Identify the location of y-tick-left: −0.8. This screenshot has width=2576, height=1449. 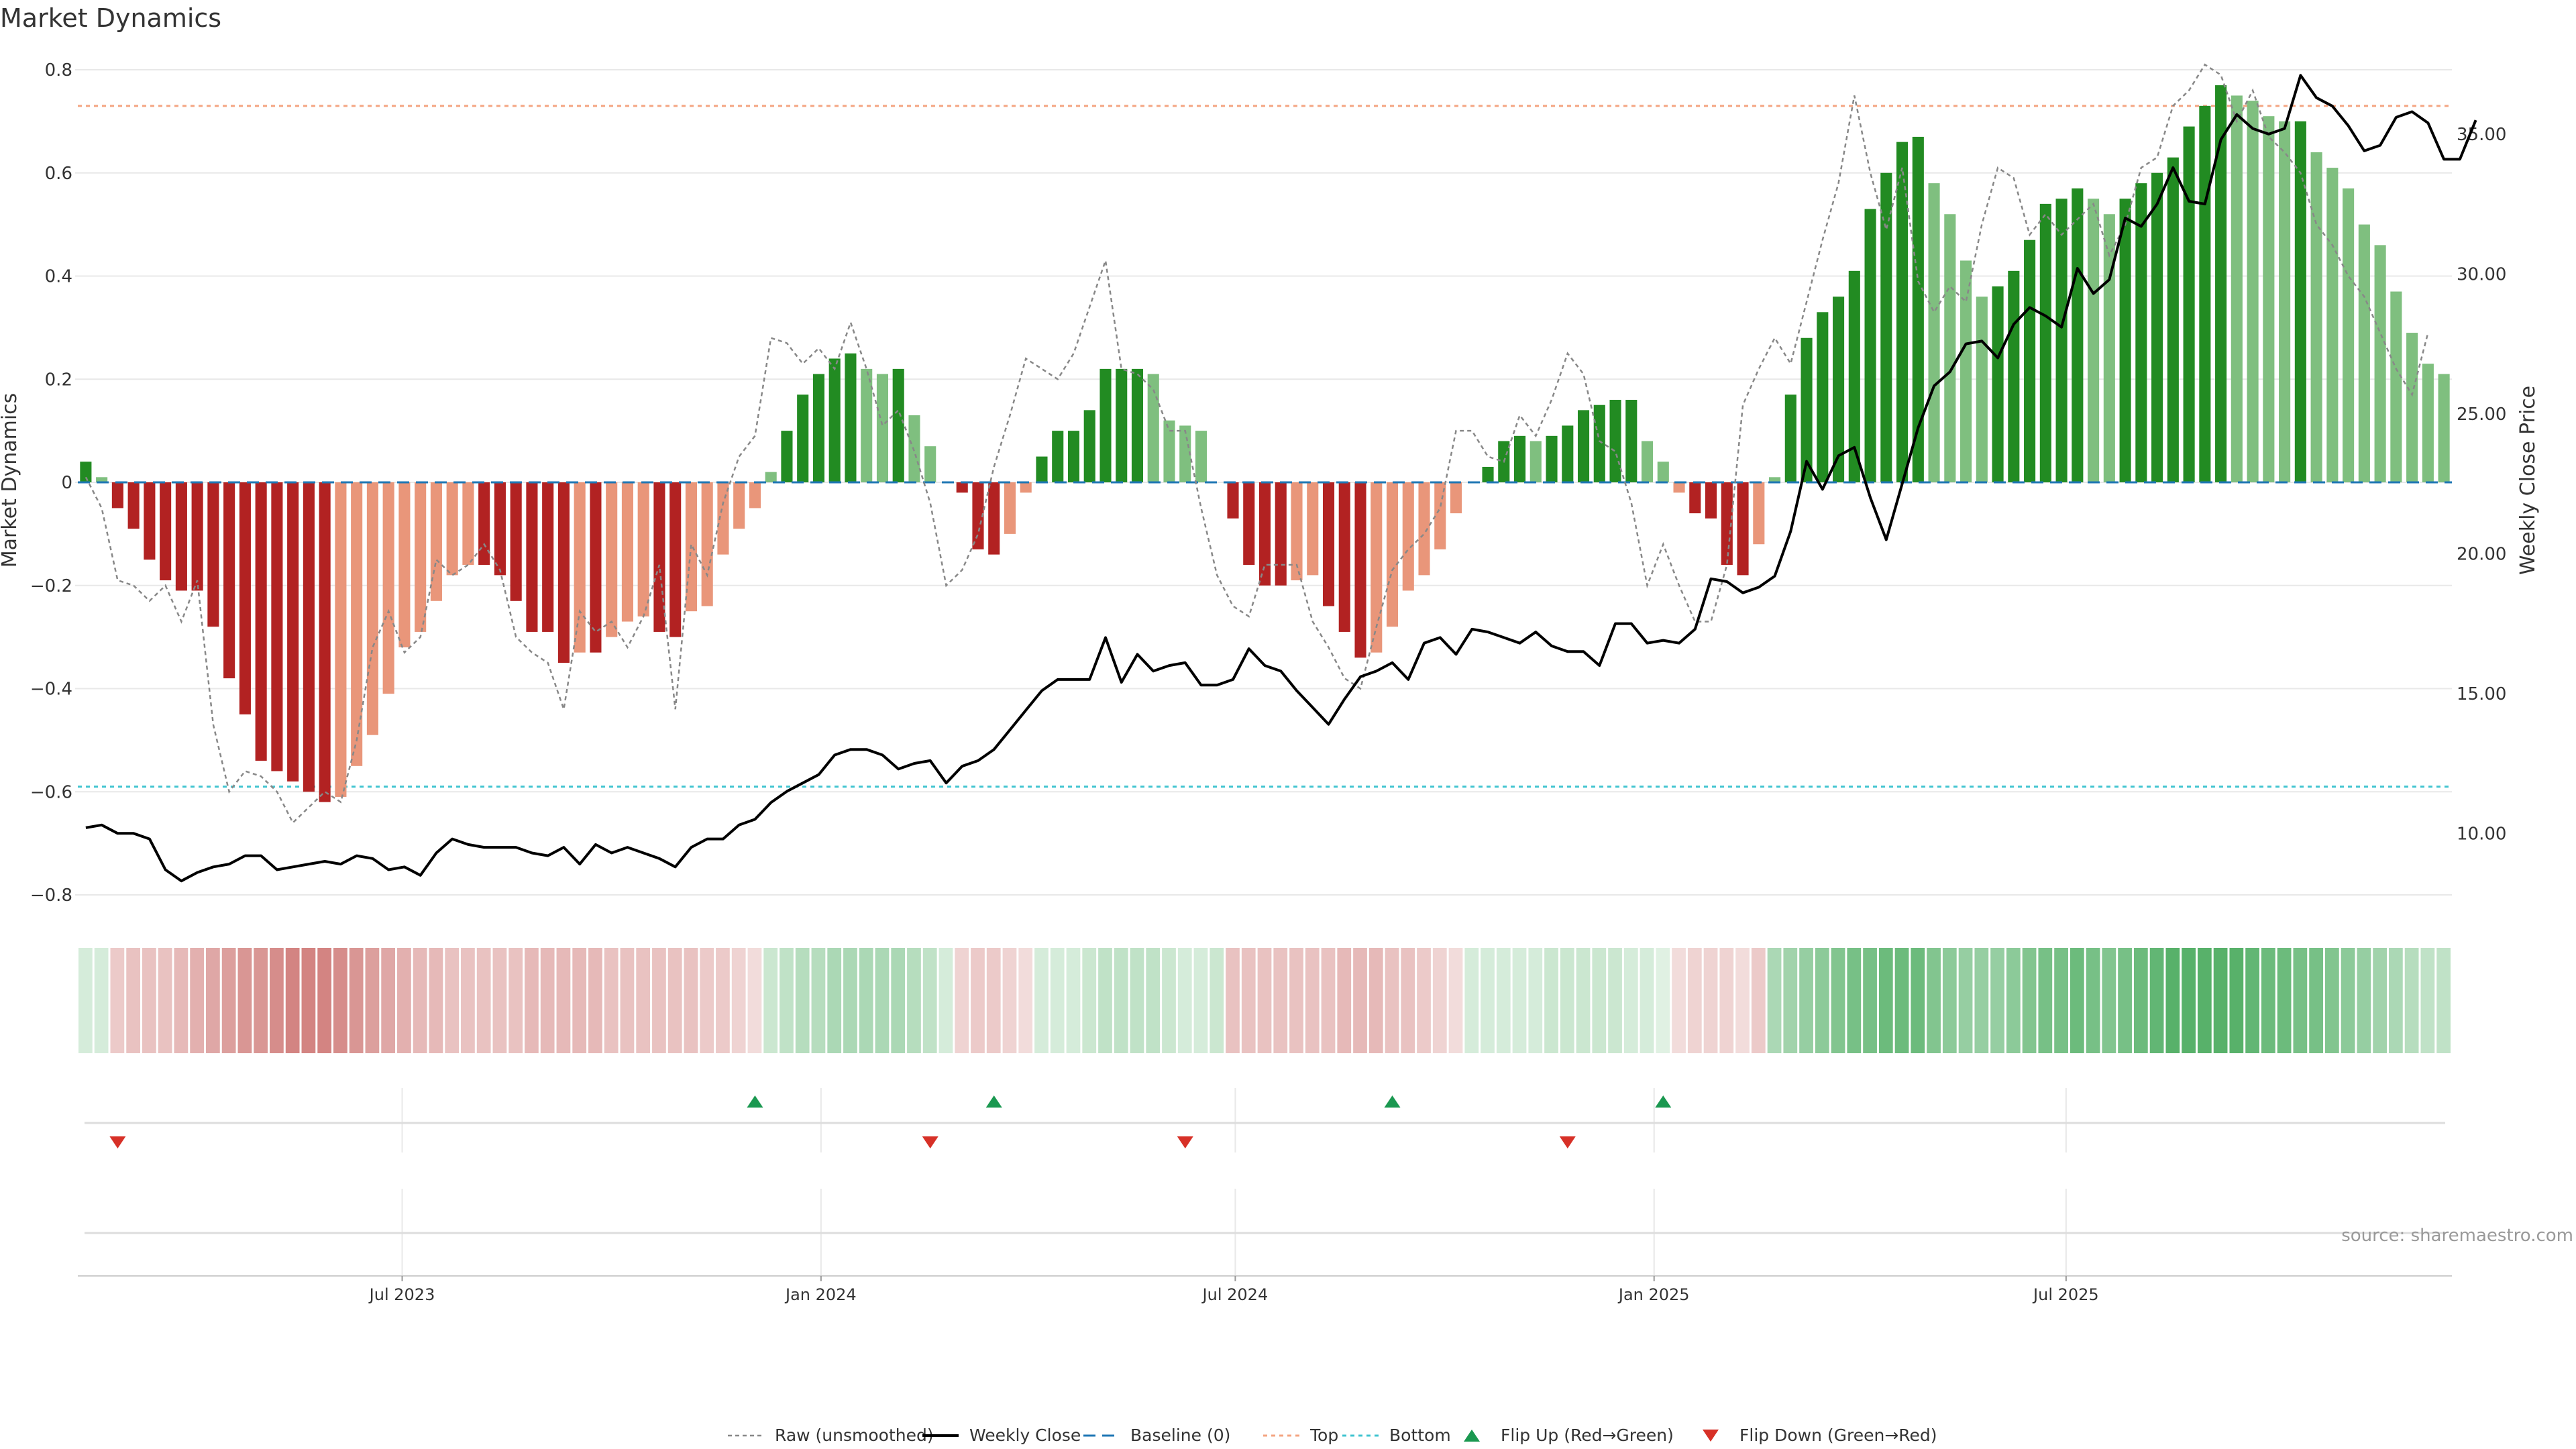
(51, 895).